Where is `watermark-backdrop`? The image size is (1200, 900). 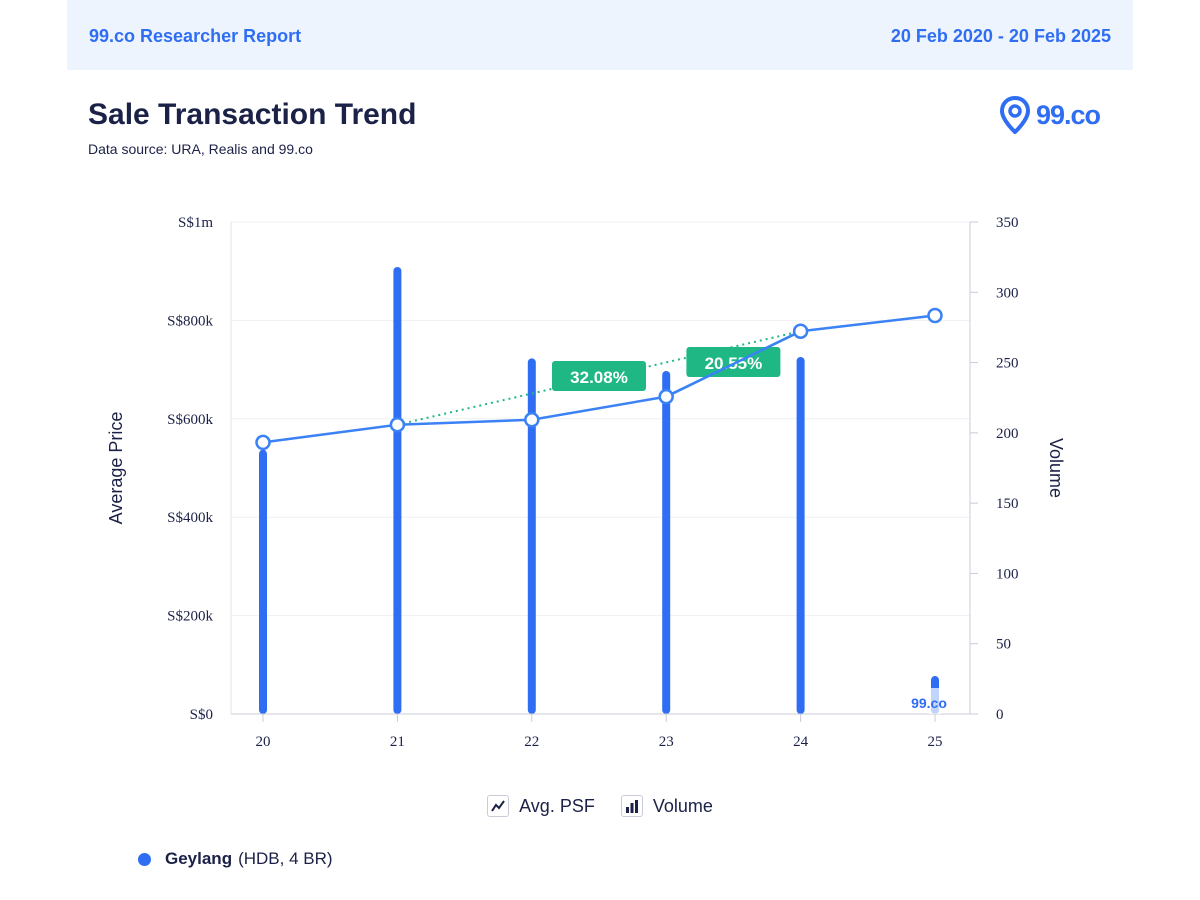
watermark-backdrop is located at coordinates (935, 701).